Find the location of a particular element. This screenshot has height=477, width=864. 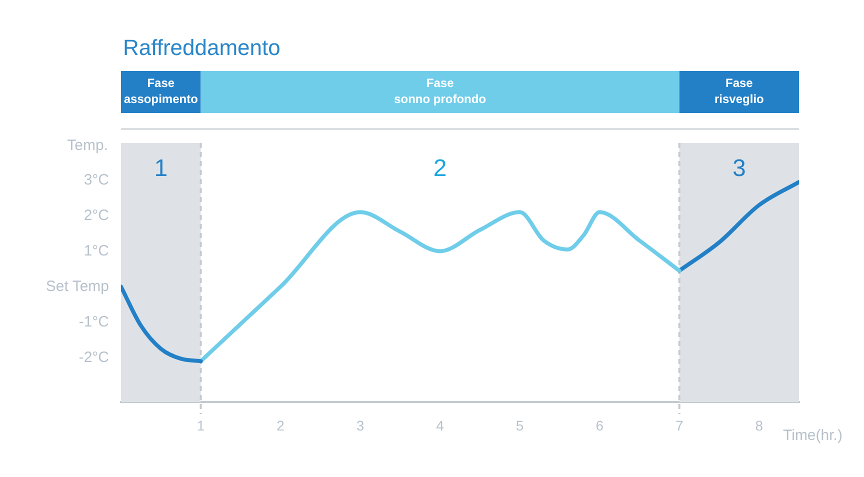

x-tick-label: 7 is located at coordinates (679, 425).